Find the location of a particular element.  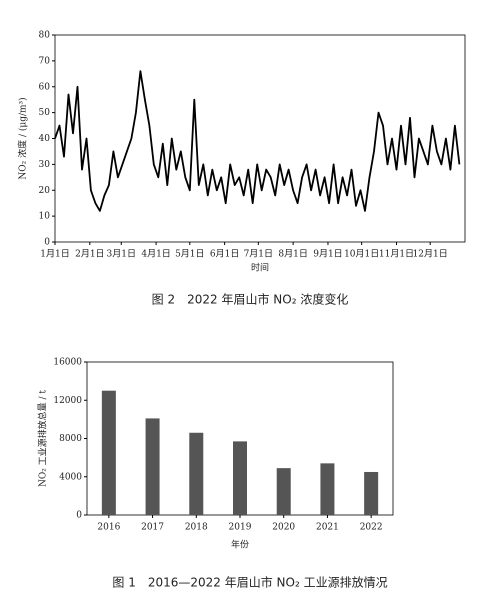

y-tick-label: 80 is located at coordinates (45, 36).